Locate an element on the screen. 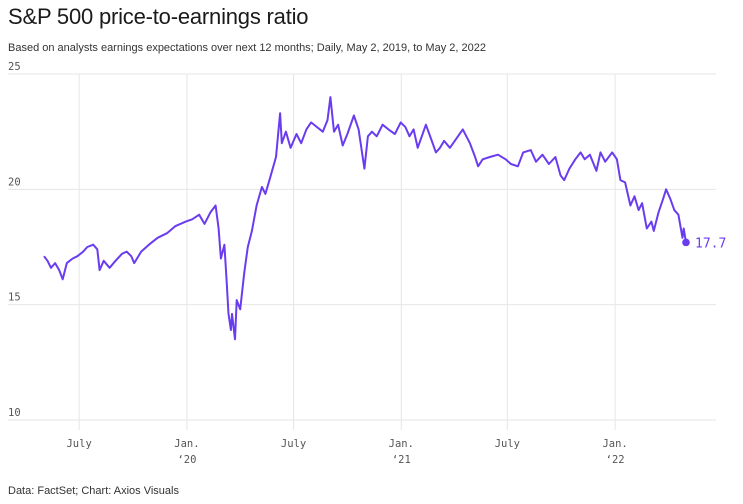 The width and height of the screenshot is (743, 504). y-tick-label: 25 is located at coordinates (14, 67).